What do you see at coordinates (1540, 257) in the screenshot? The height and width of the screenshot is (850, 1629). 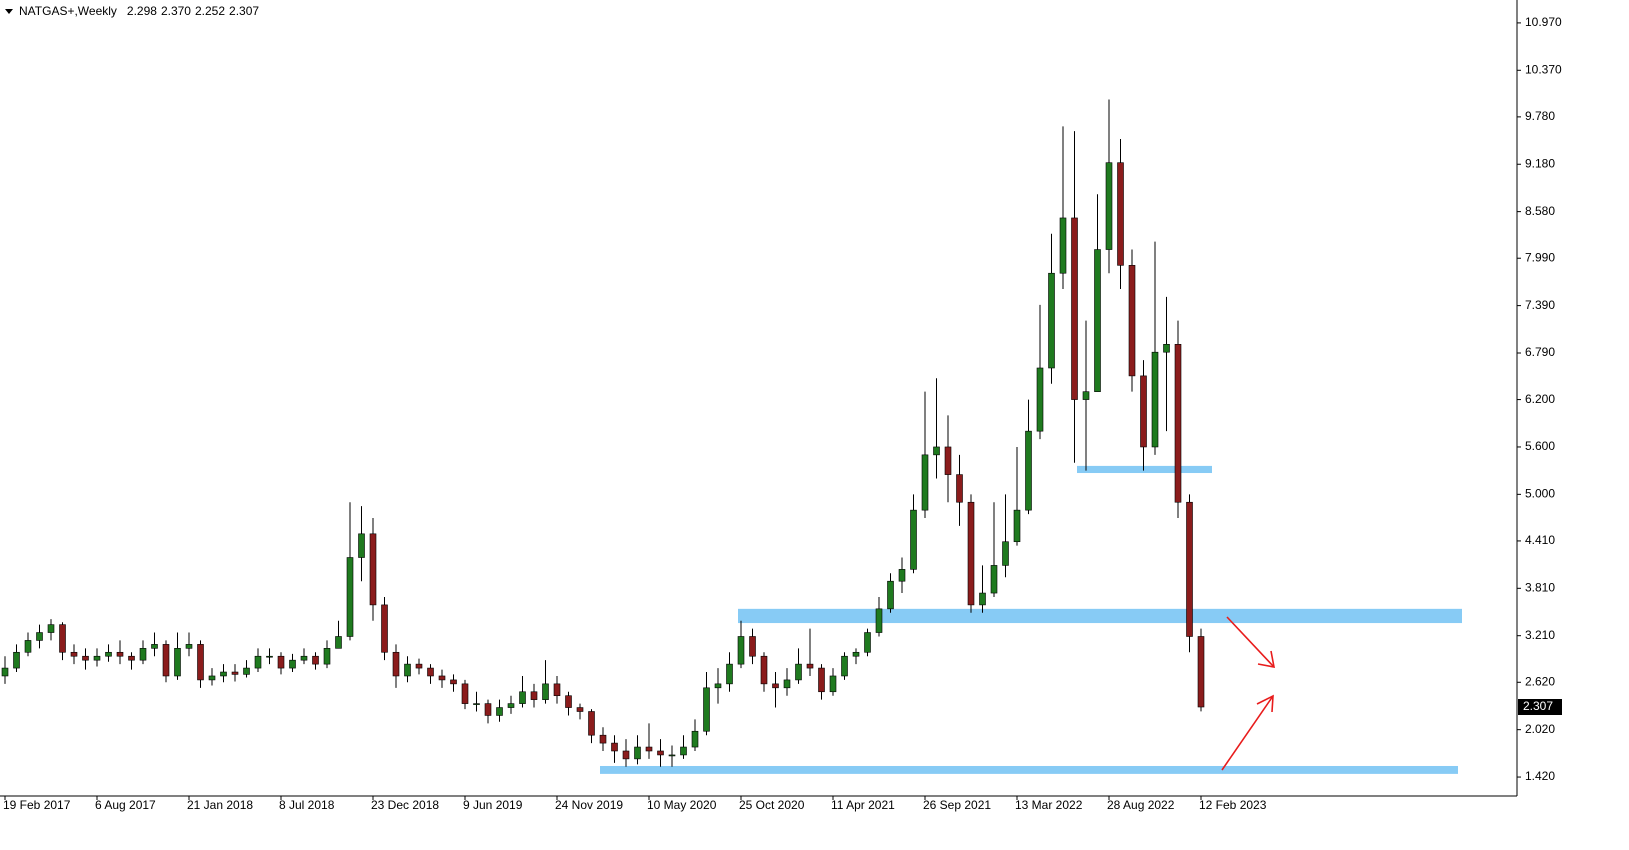 I see `y-tick-label: 7.990` at bounding box center [1540, 257].